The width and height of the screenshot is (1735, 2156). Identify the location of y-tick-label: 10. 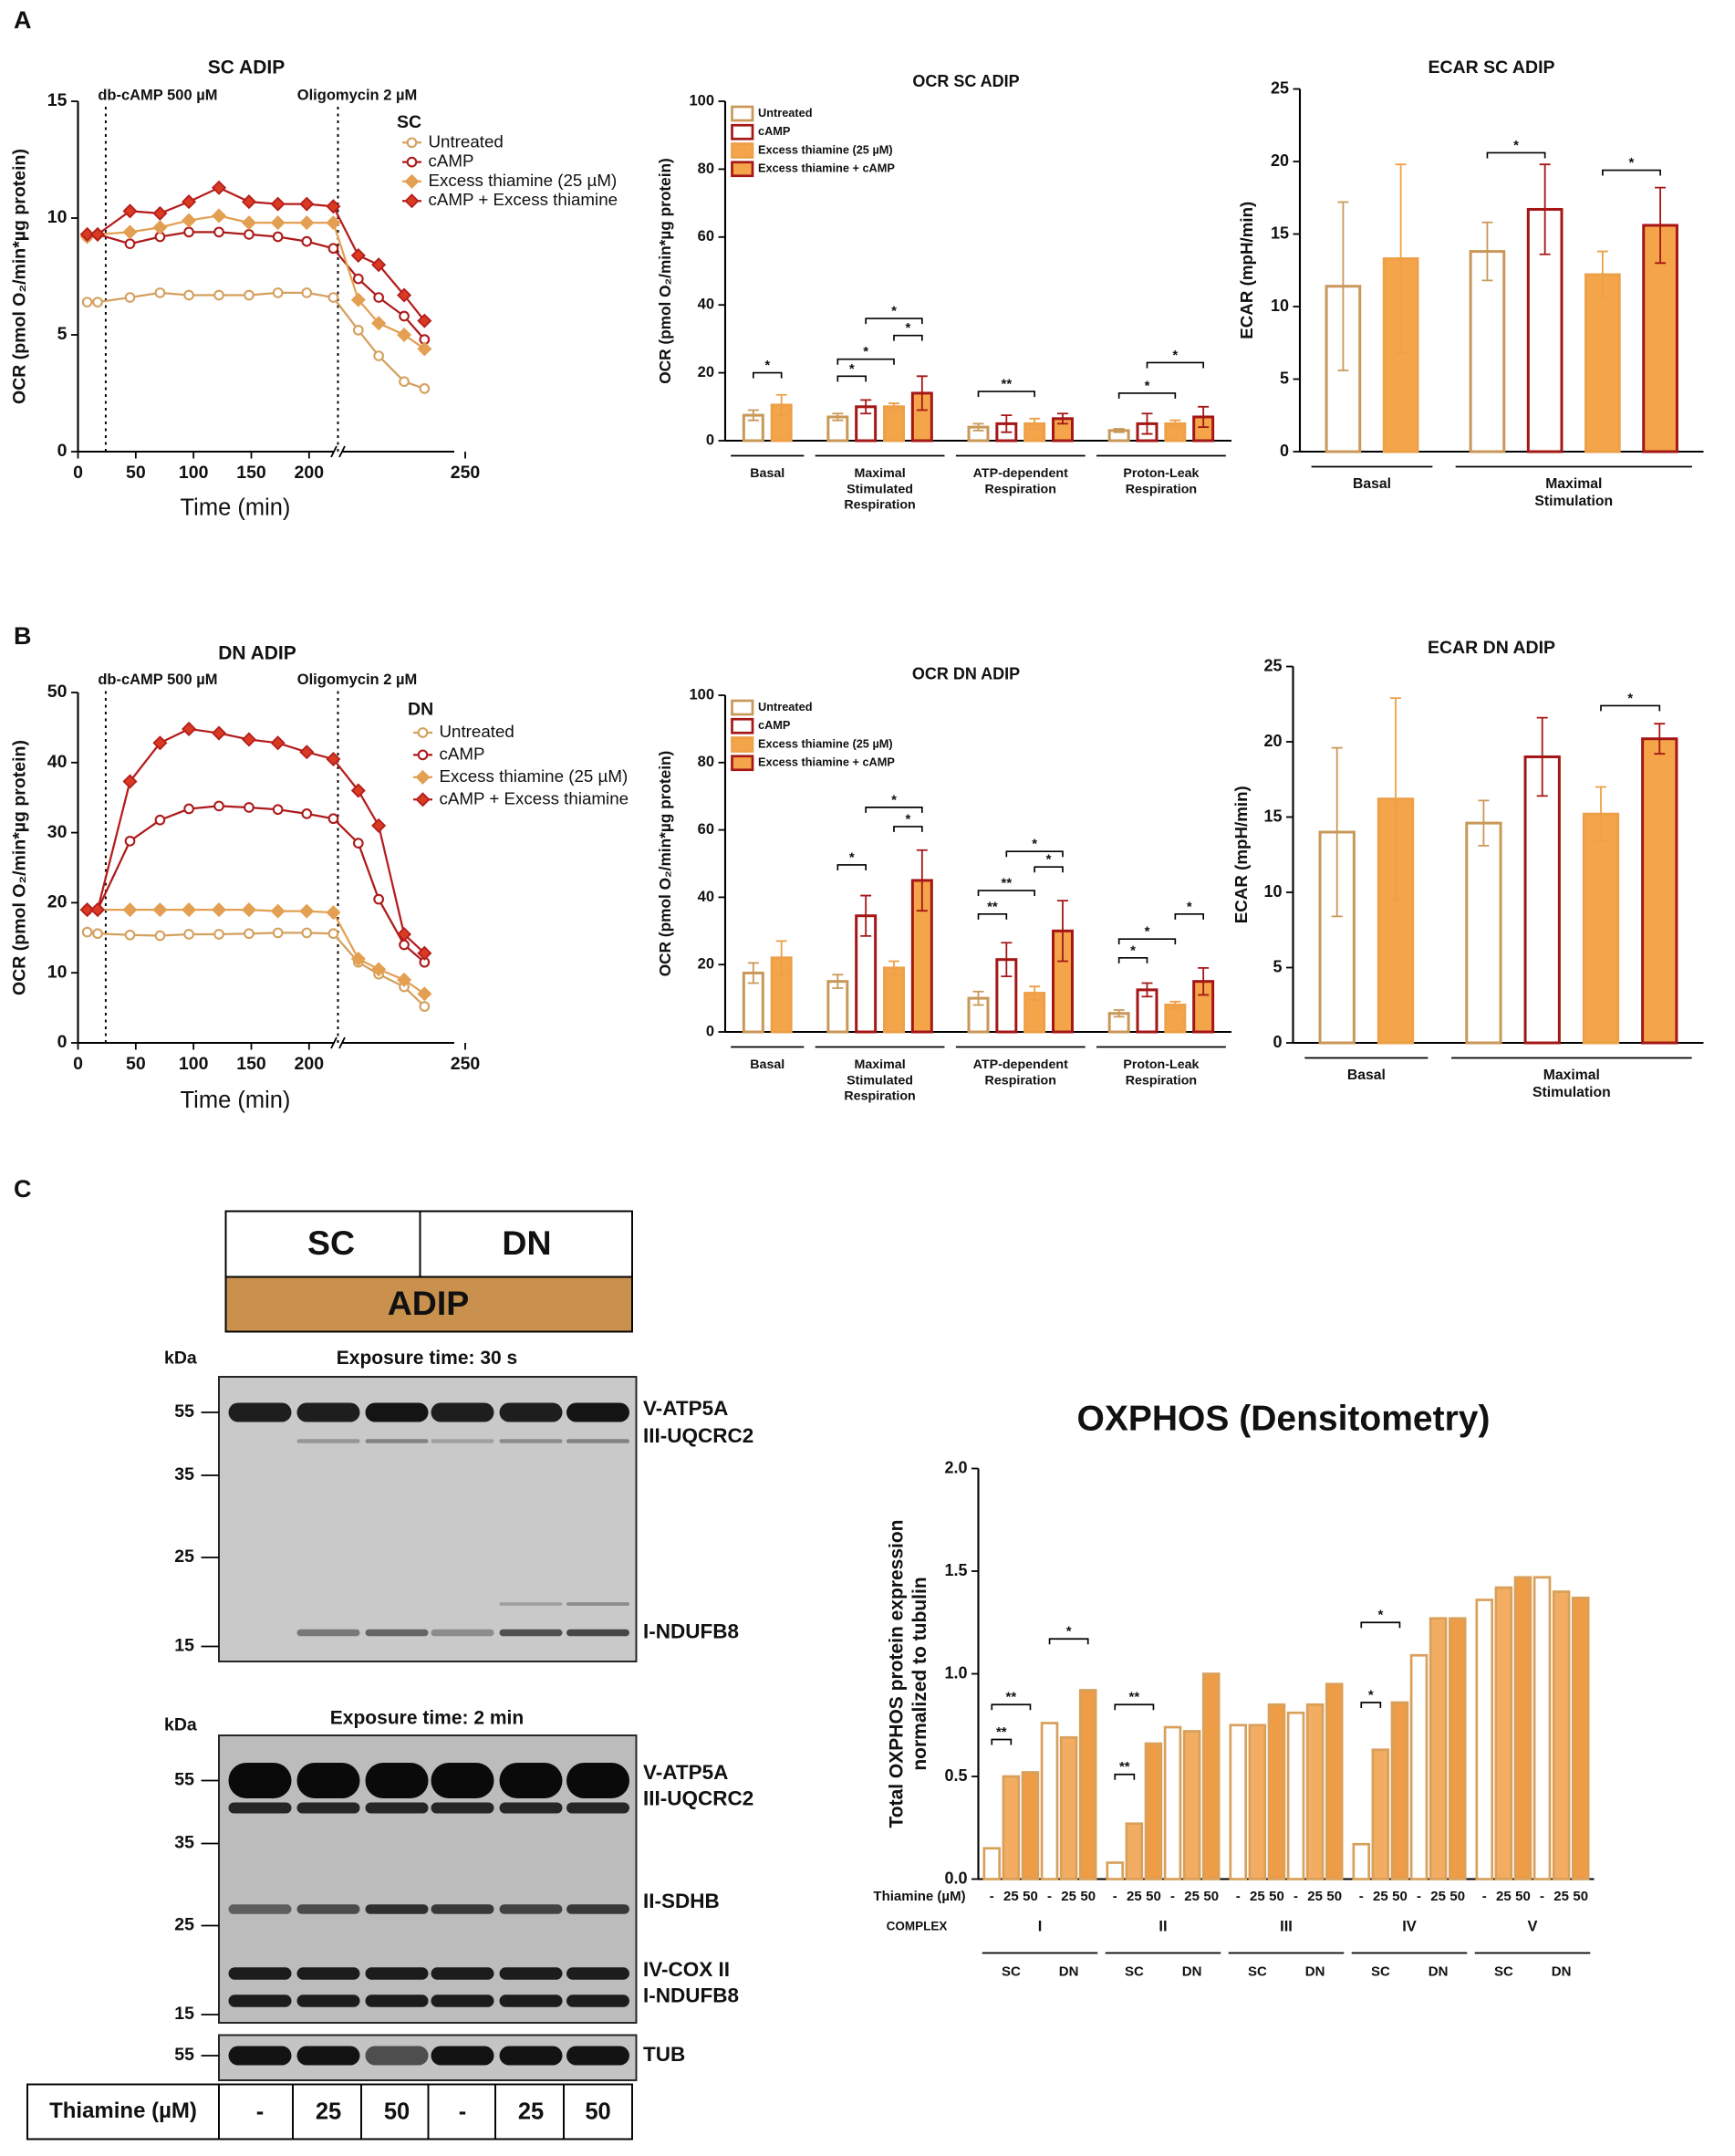
(1280, 306).